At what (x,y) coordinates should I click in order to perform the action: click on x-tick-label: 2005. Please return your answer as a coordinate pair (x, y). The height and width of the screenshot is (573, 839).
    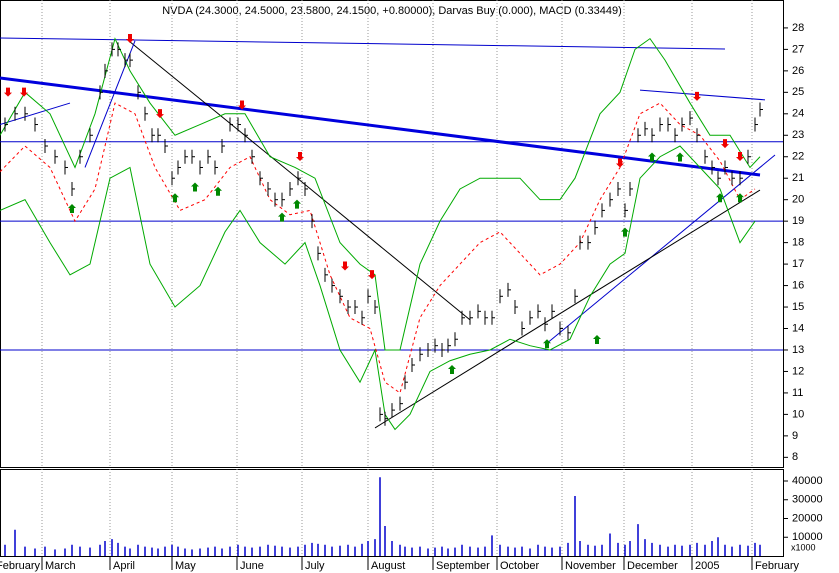
    Looking at the image, I should click on (707, 566).